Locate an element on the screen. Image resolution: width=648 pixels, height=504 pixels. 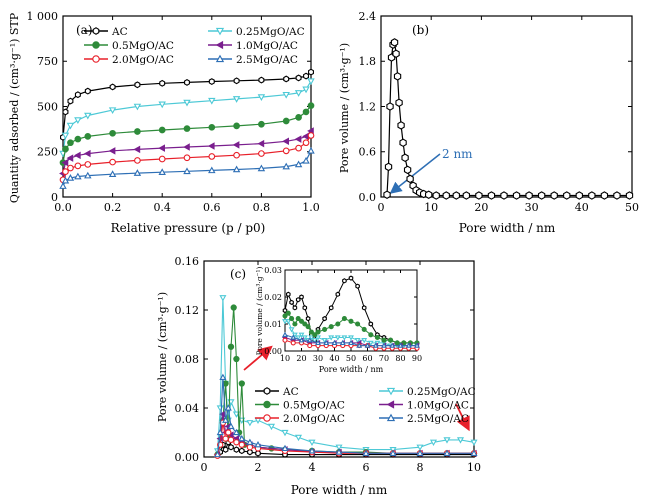
panel-a-legend-marker-2-5mgo-ac is located at coordinates (220, 58).